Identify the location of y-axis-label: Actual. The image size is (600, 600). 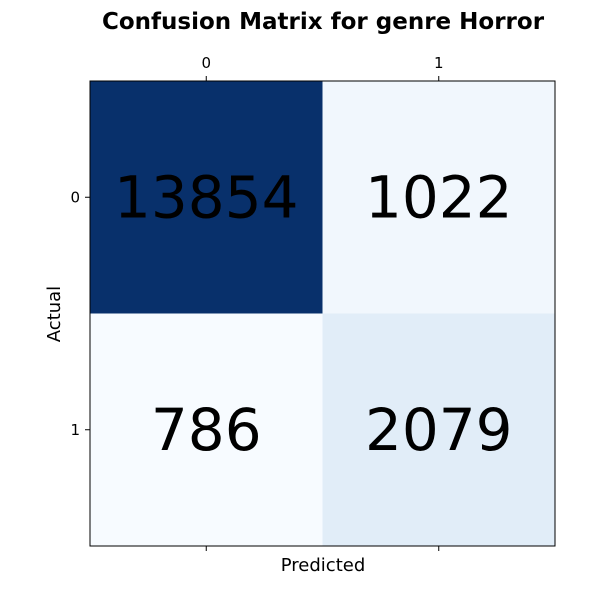
(54, 314).